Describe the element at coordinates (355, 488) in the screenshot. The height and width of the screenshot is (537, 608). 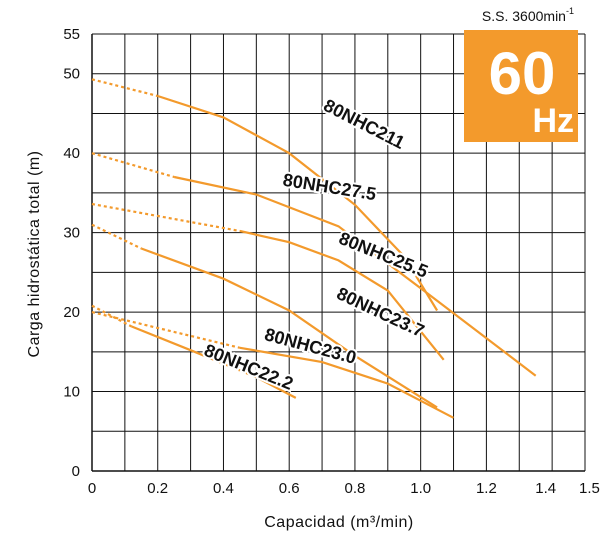
I see `x-tick-label: 0.8` at that location.